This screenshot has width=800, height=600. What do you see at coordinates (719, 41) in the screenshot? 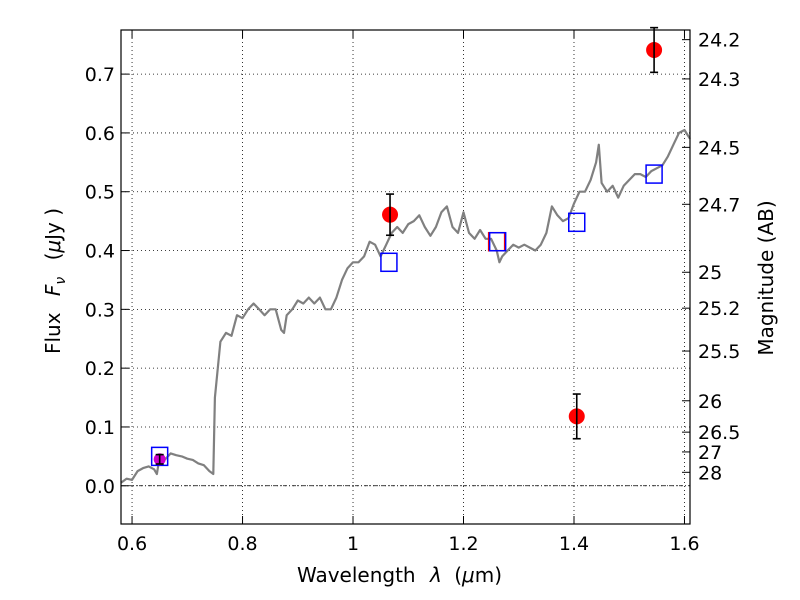
I see `right-tick-label: 24.2` at bounding box center [719, 41].